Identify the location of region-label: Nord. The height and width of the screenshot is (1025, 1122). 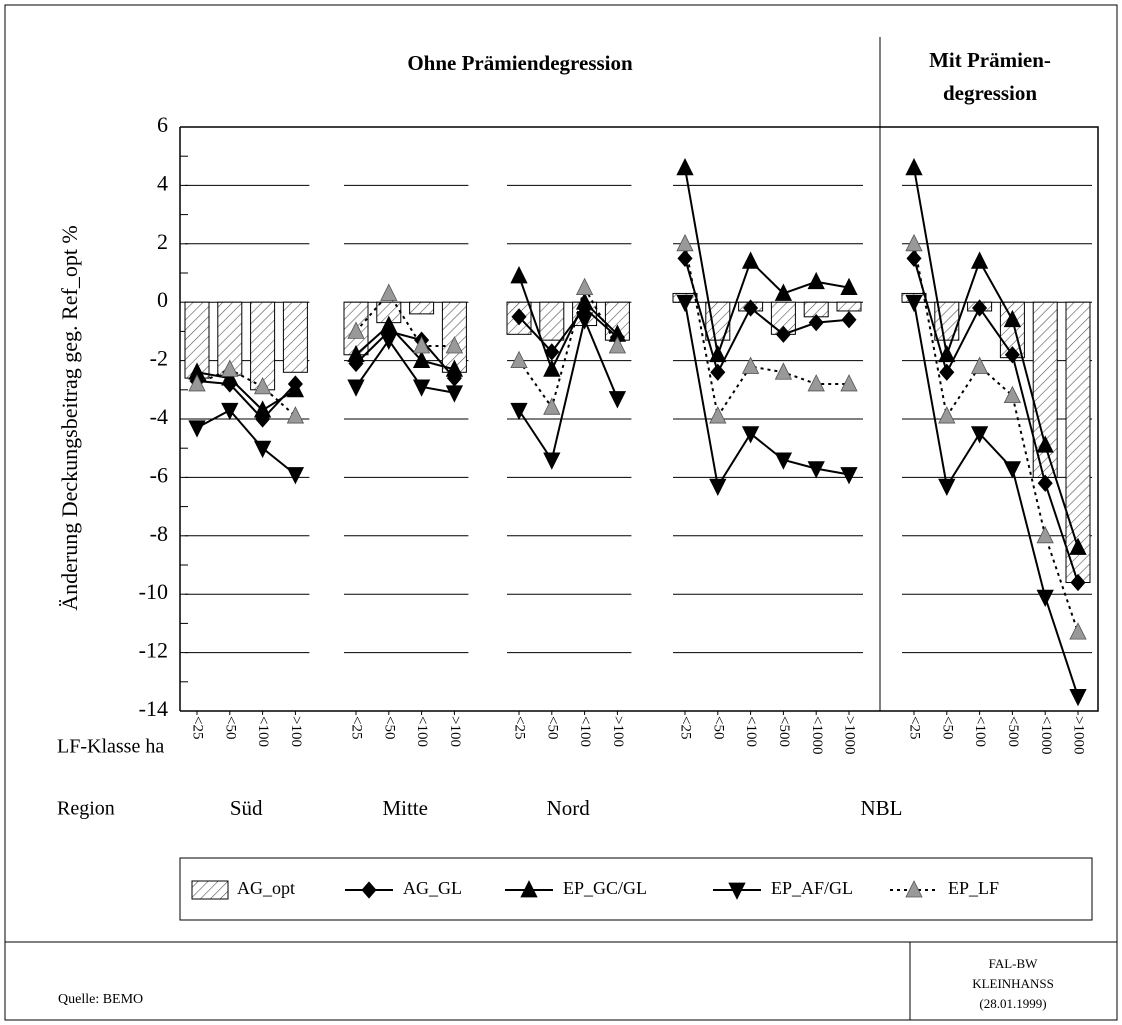
(569, 808).